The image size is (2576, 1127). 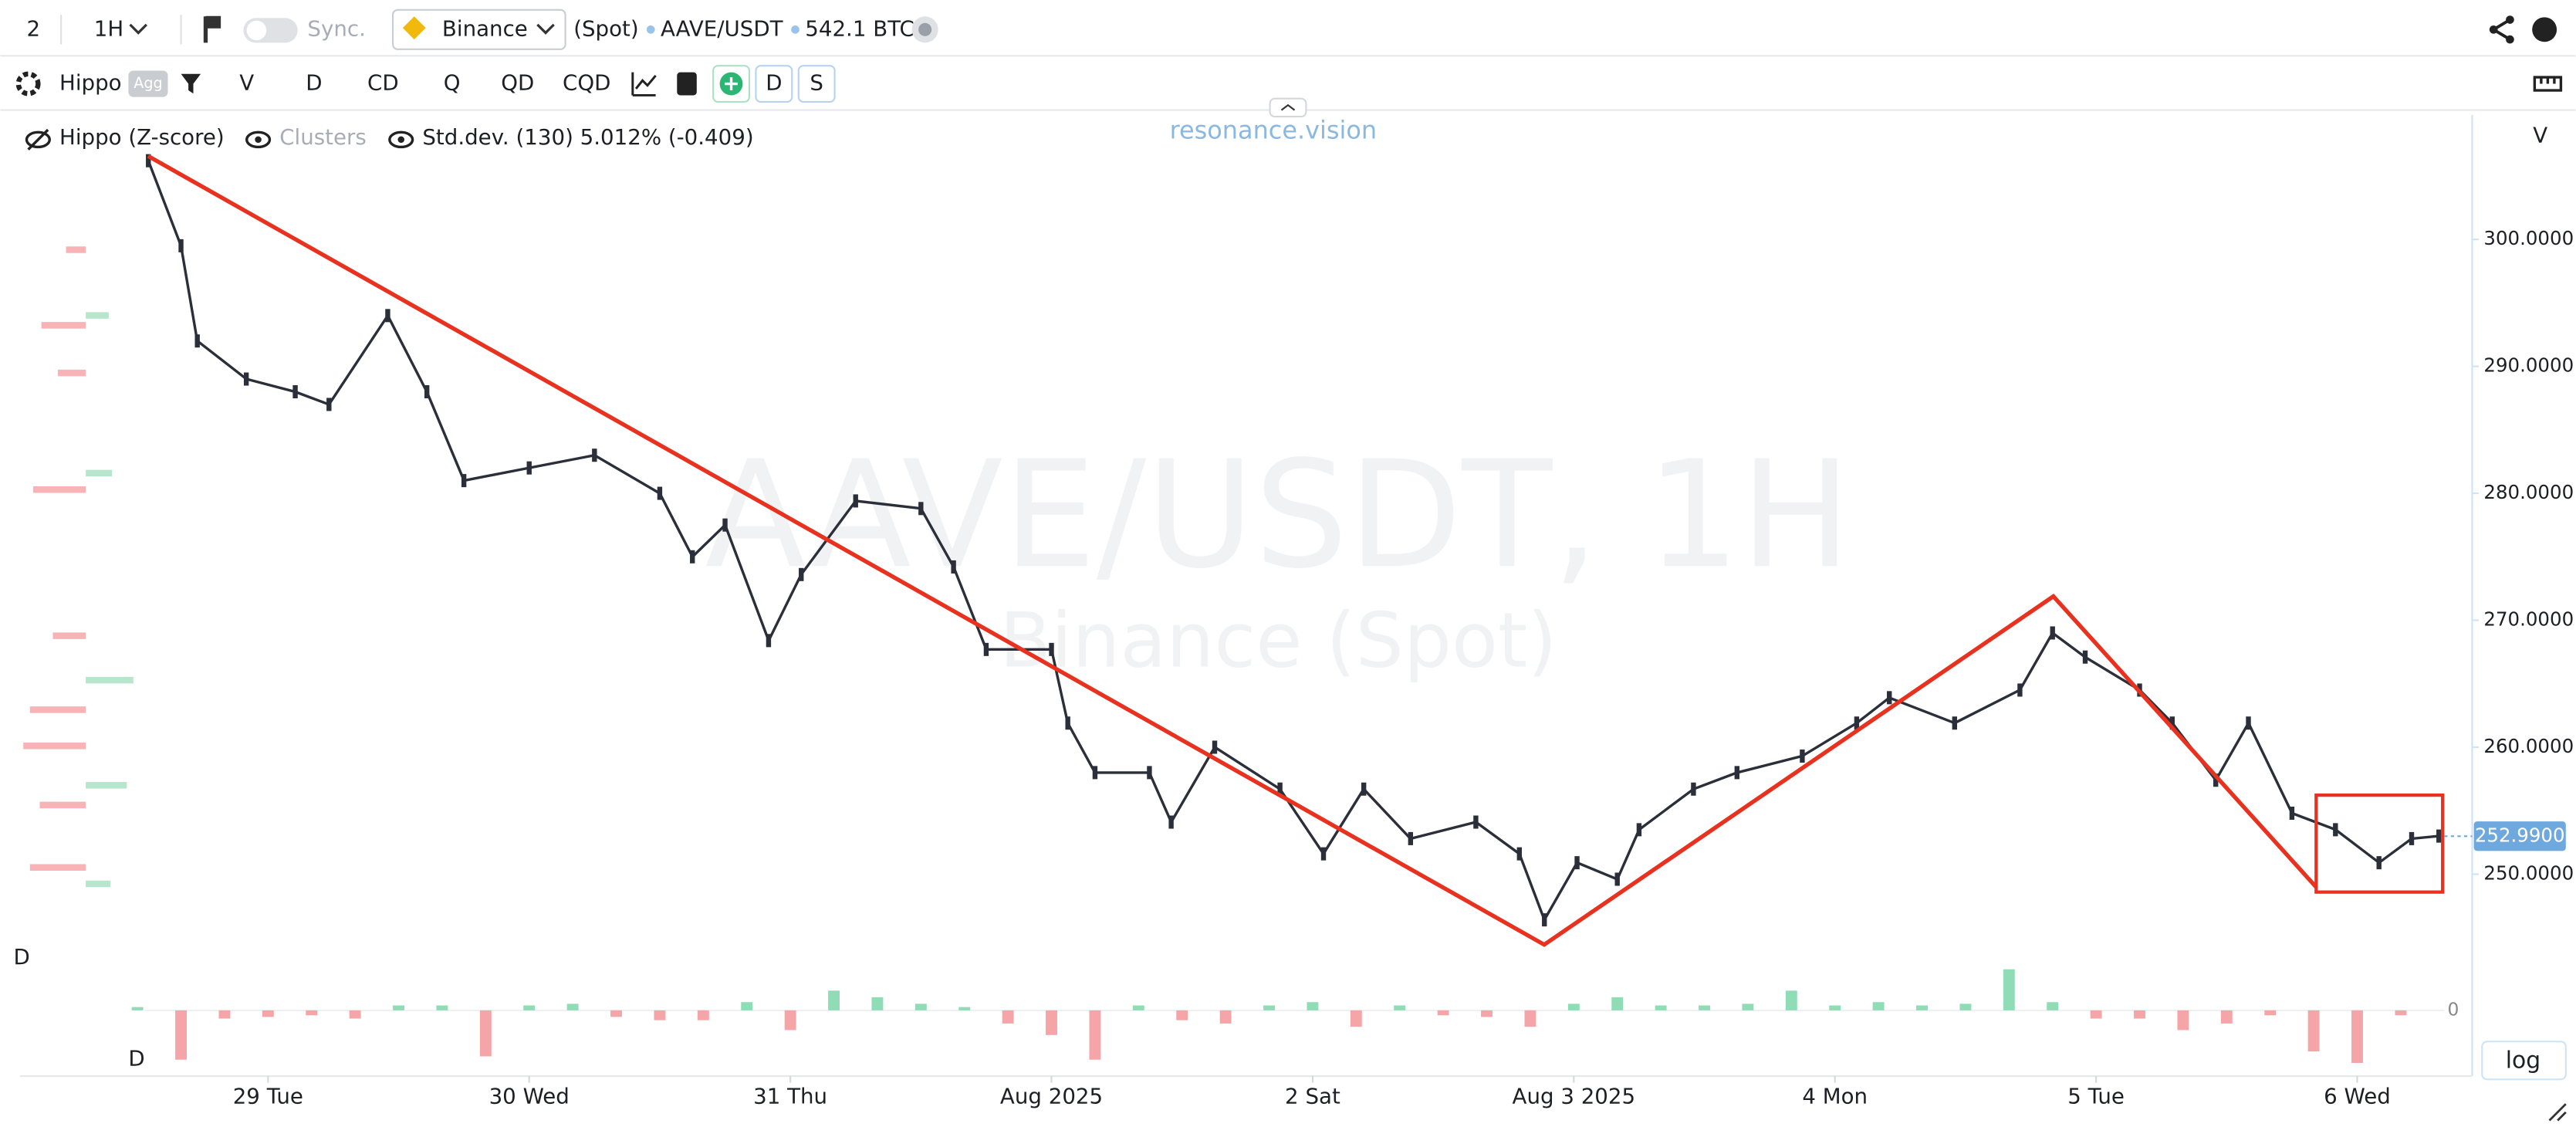 I want to click on highlight-box, so click(x=2379, y=843).